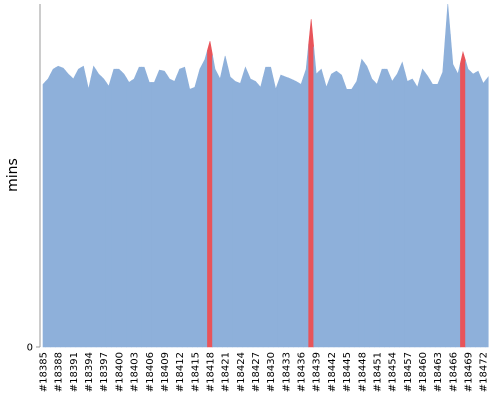 The image size is (500, 400). Describe the element at coordinates (44, 372) in the screenshot. I see `x-tick-label: #18385` at that location.